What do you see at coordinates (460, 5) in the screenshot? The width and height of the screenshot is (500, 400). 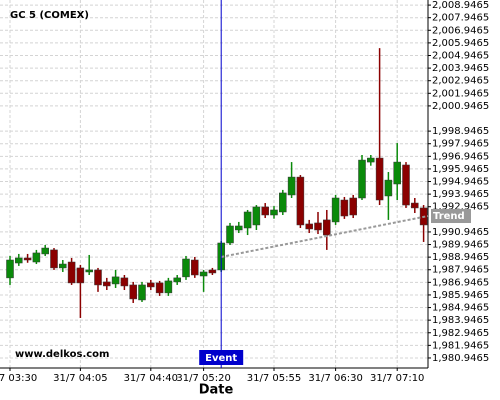 I see `y-tick-label: 2,008.9465` at bounding box center [460, 5].